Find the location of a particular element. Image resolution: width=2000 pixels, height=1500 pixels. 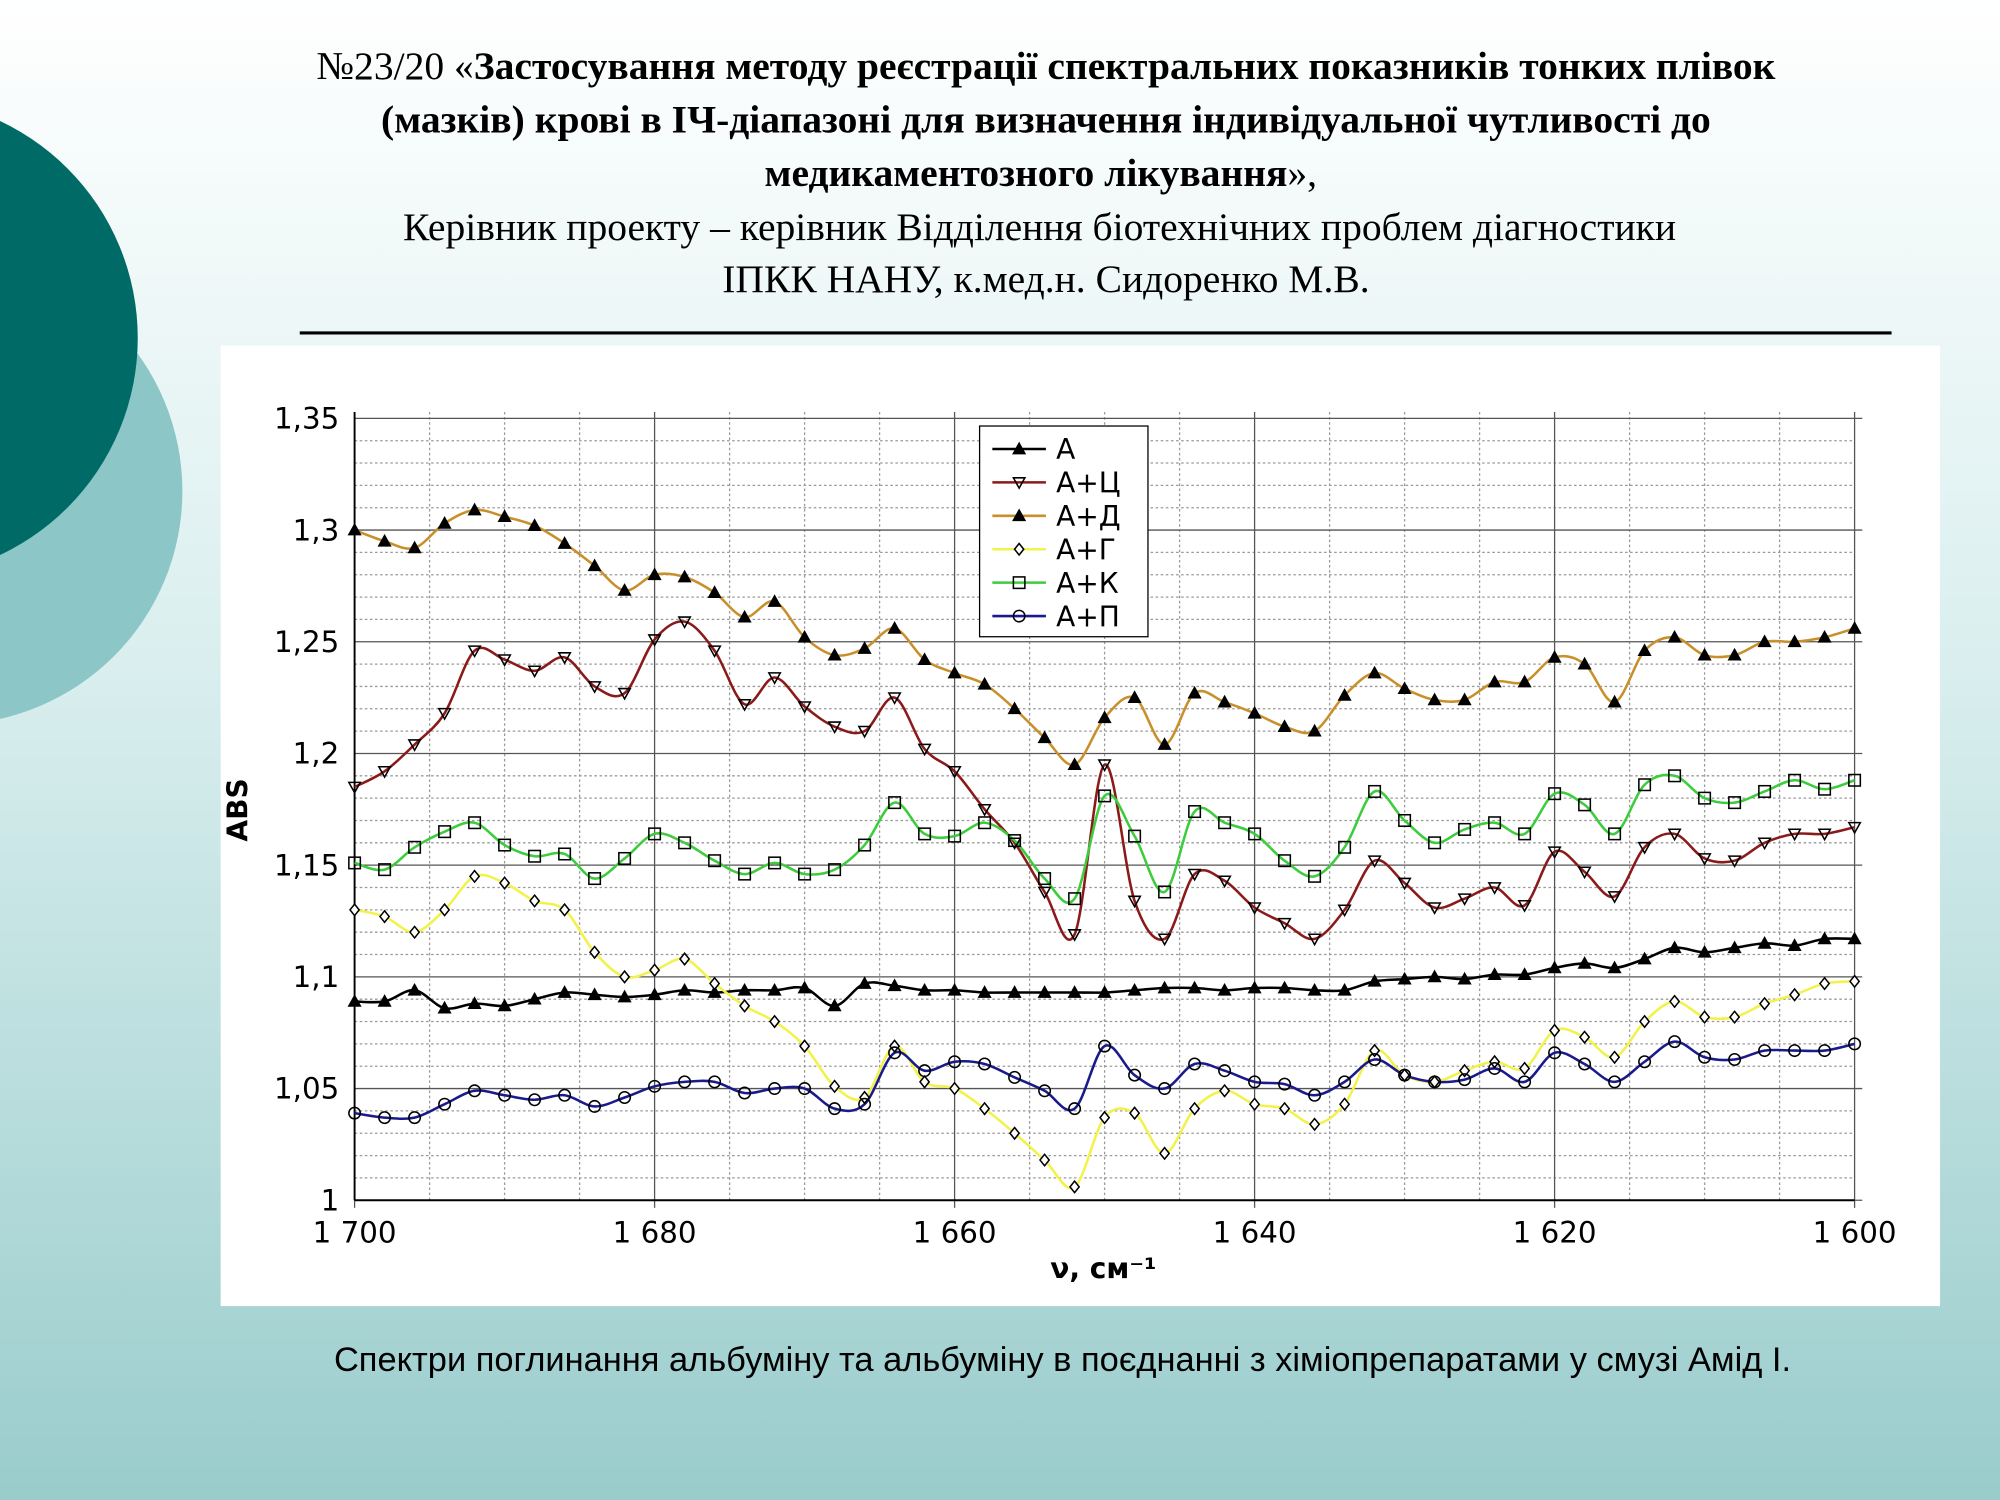

y-tick-label: 1,35 is located at coordinates (306, 419).